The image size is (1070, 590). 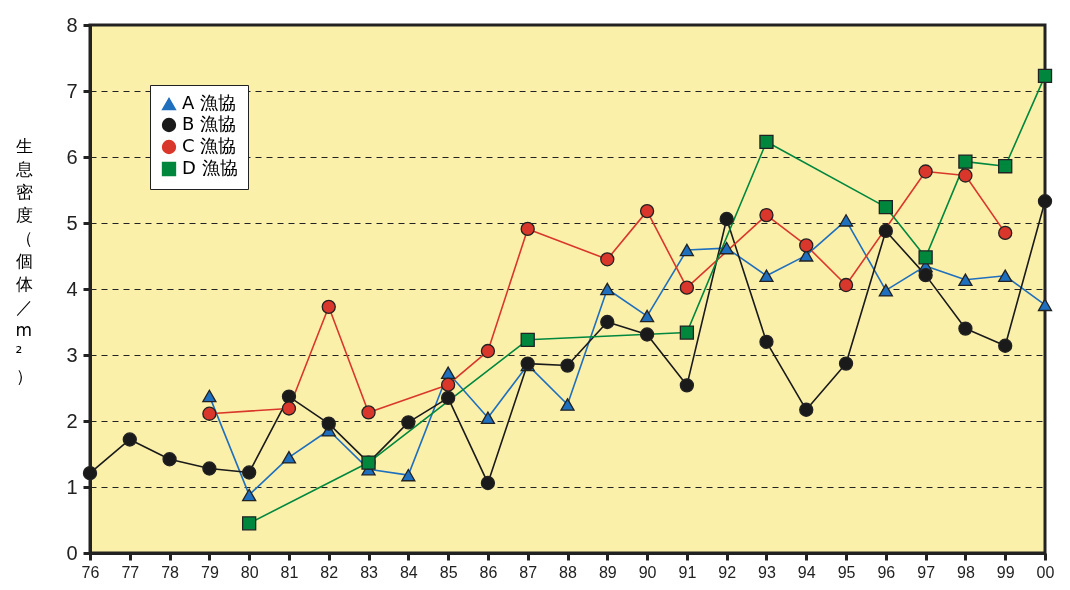 What do you see at coordinates (209, 145) in the screenshot?
I see `legend-label: C 漁協` at bounding box center [209, 145].